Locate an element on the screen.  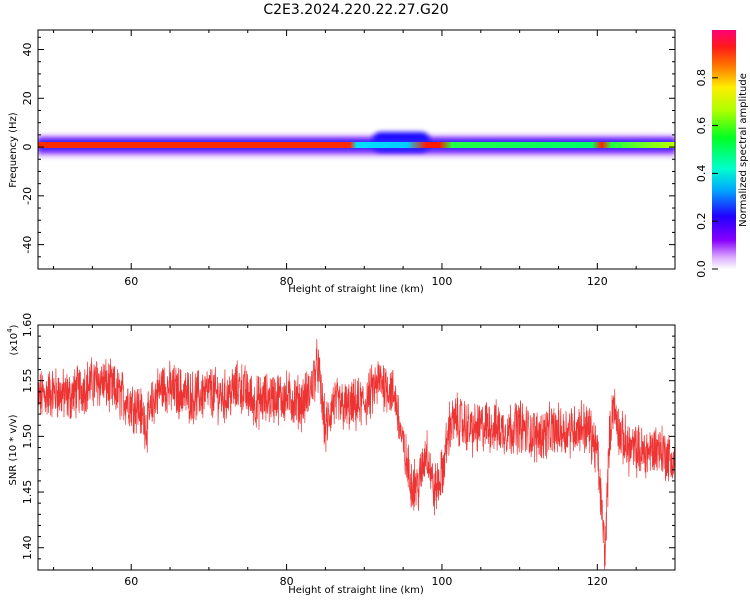
snr-scale-label: (x104) is located at coordinates (13, 339).